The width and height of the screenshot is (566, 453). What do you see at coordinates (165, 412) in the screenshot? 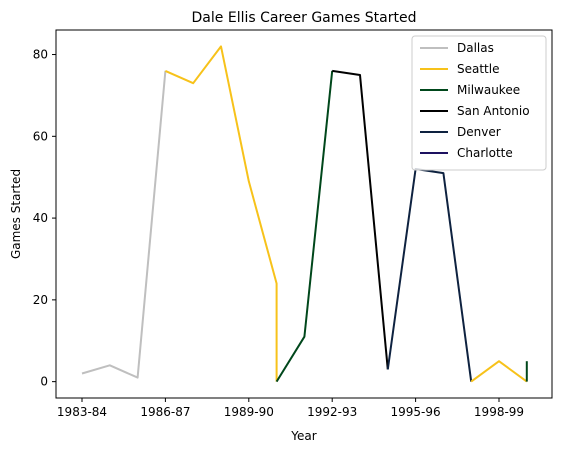
I see `x-tick-label: 1986-87` at bounding box center [165, 412].